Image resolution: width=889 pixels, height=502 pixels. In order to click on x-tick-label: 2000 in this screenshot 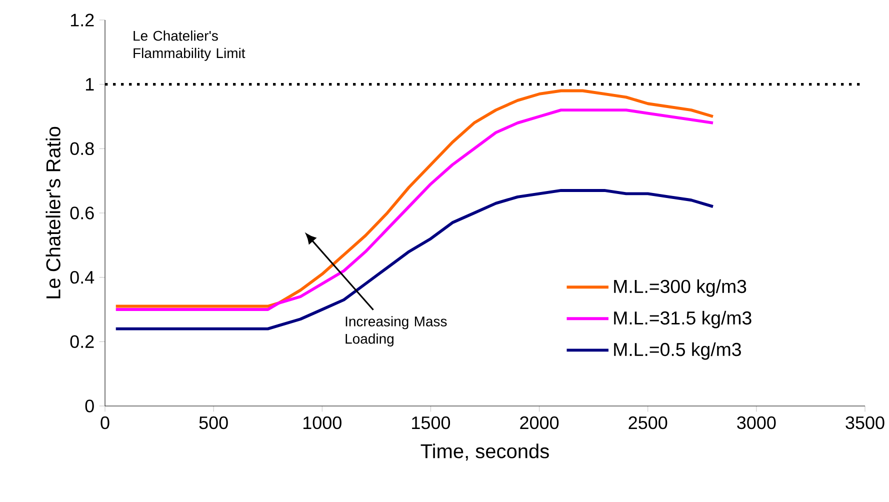, I will do `click(539, 423)`.